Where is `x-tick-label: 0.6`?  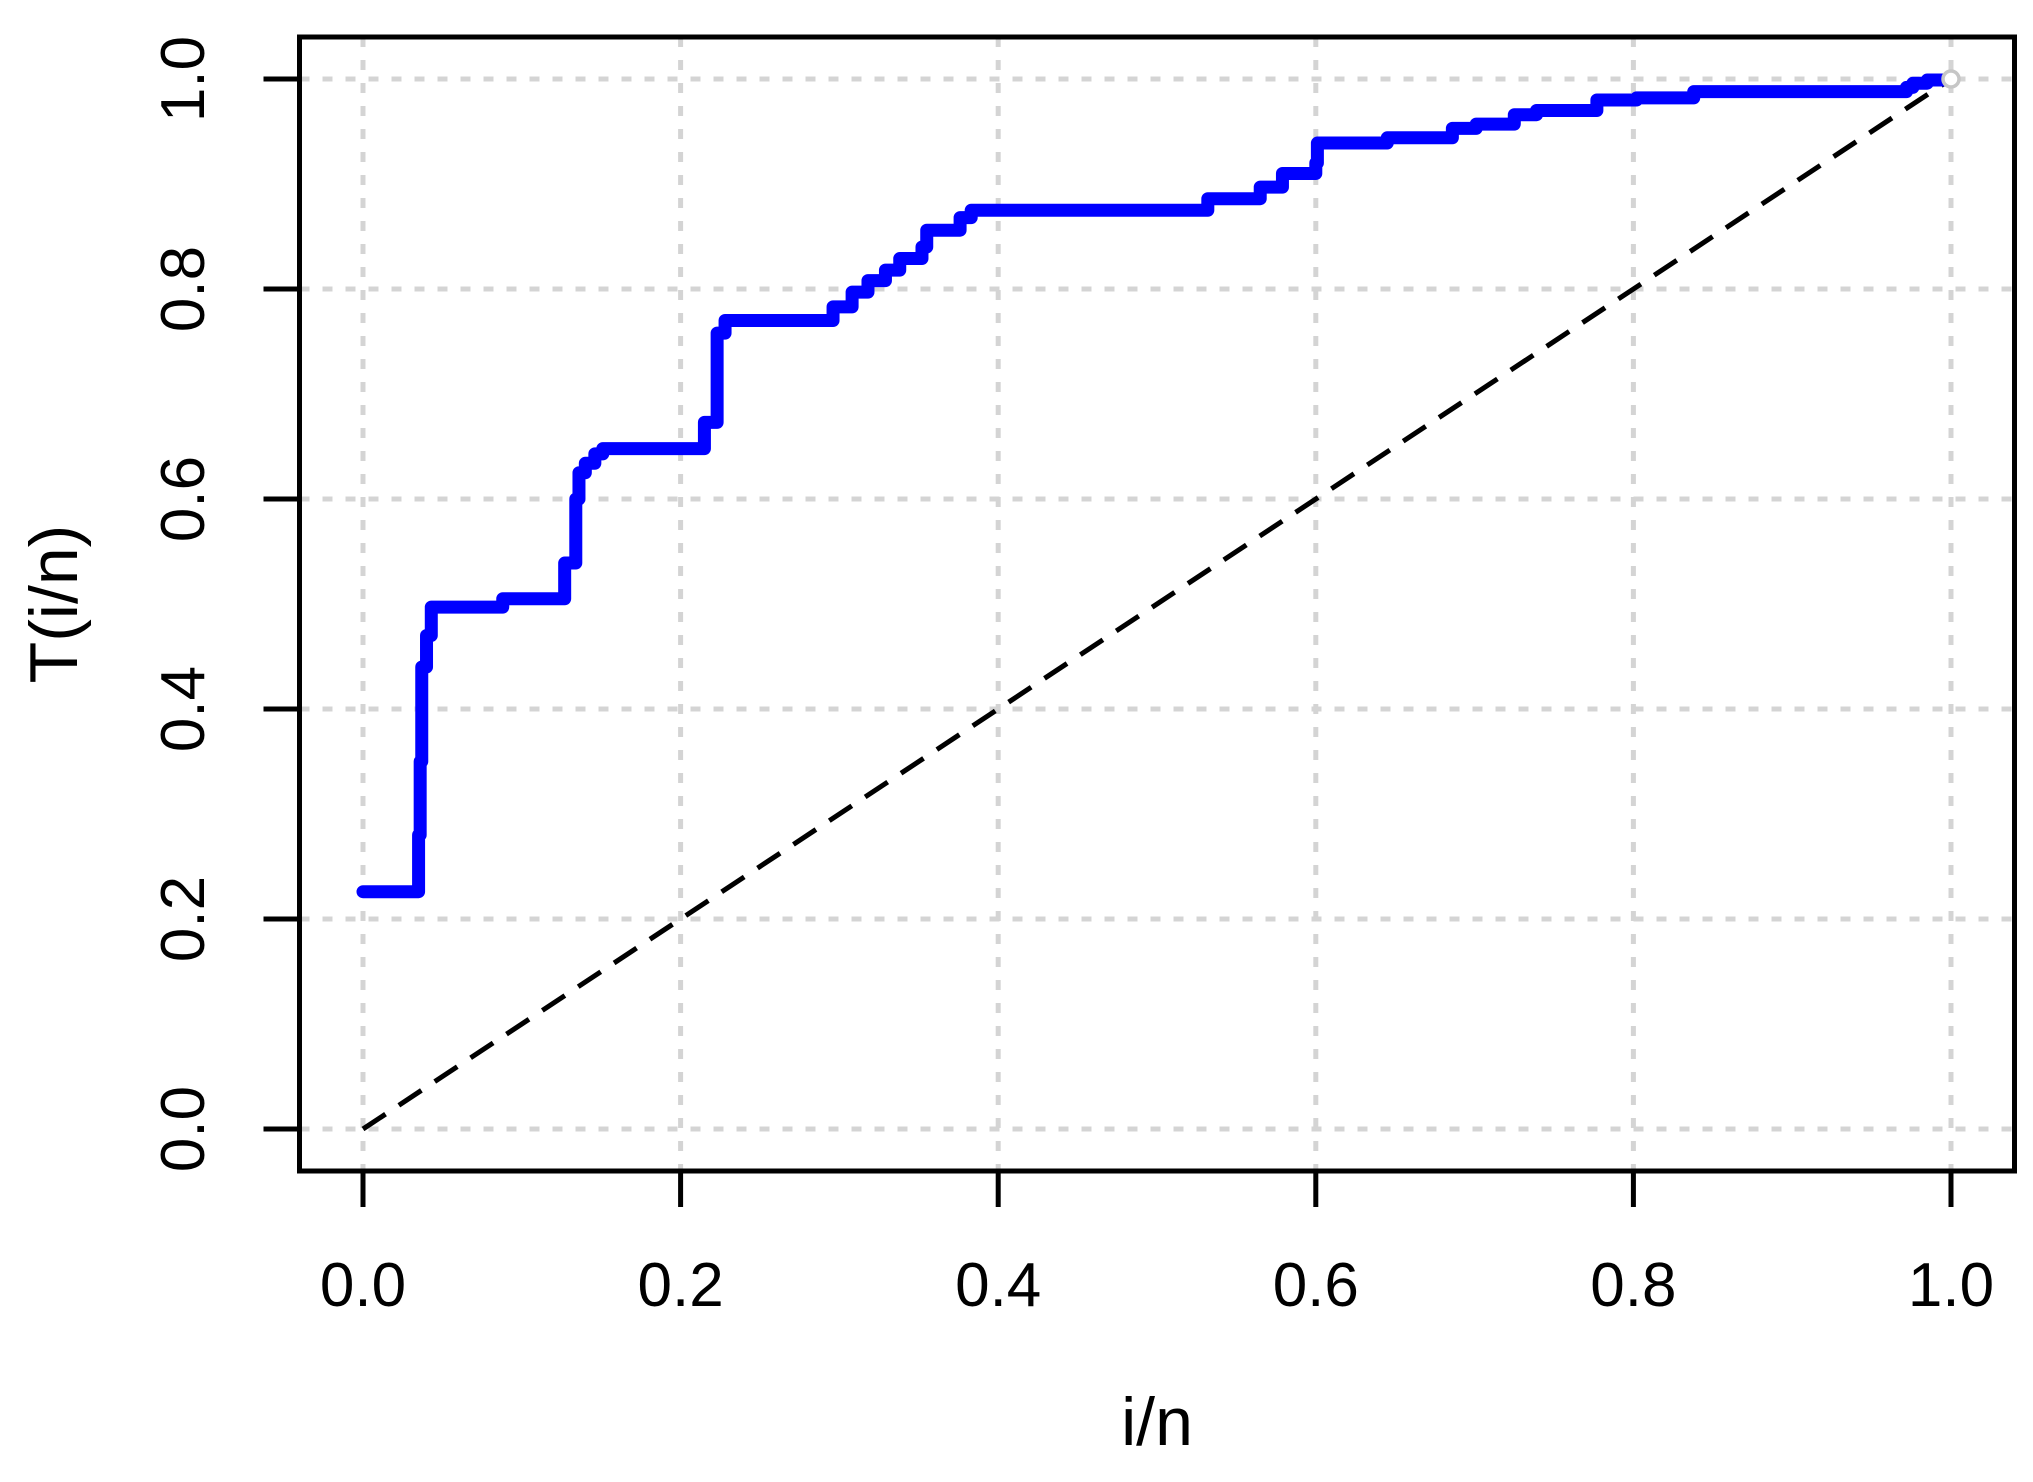
x-tick-label: 0.6 is located at coordinates (1316, 1285).